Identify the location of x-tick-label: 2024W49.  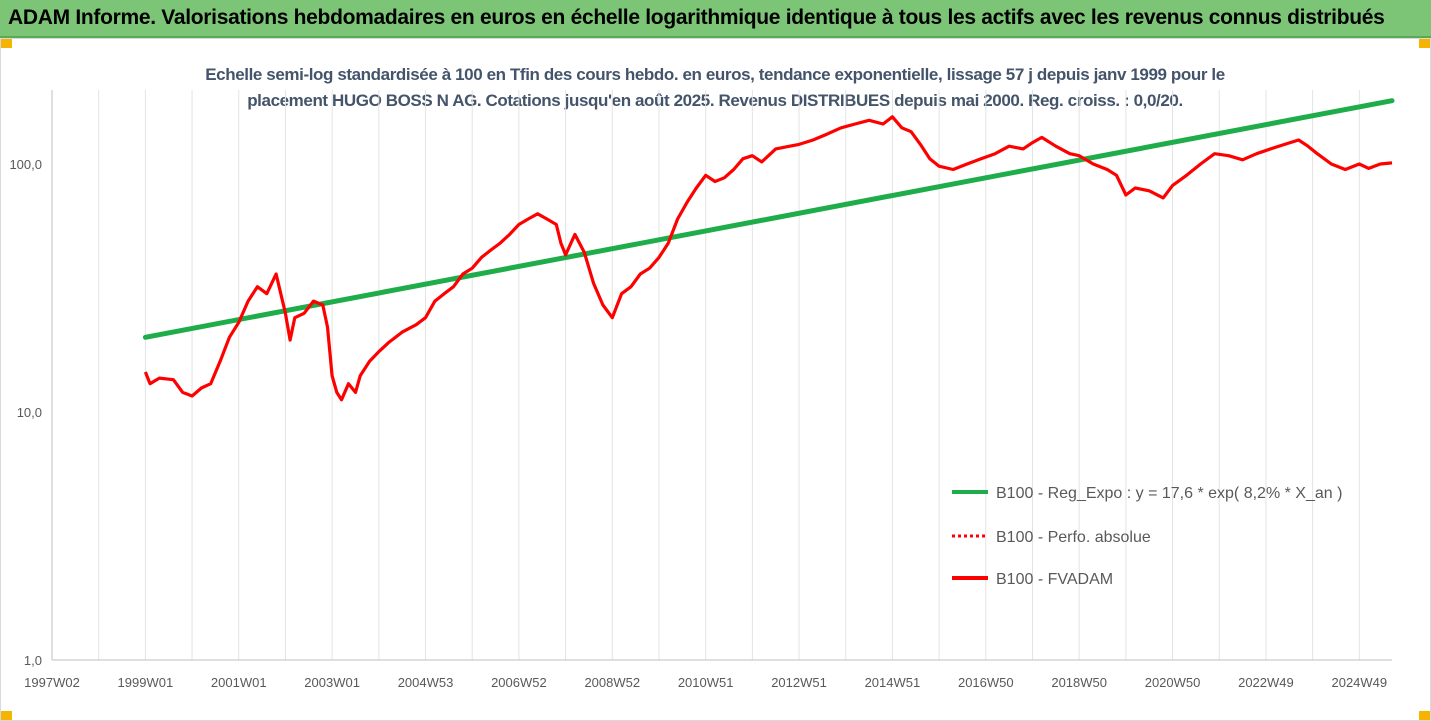
(1359, 682).